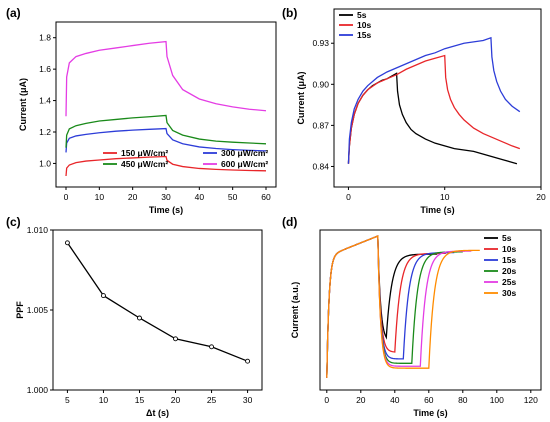 The height and width of the screenshot is (422, 550). What do you see at coordinates (289, 222) in the screenshot?
I see `panel-label: (d)` at bounding box center [289, 222].